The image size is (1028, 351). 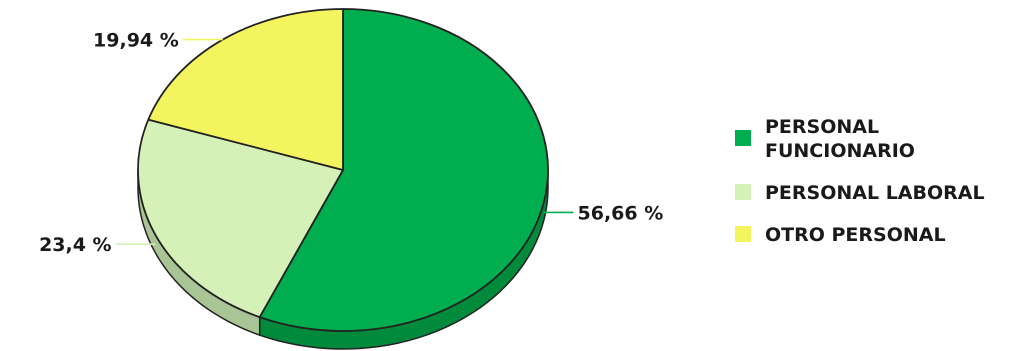 I want to click on legend-label: OTRO PERSONAL, so click(x=855, y=235).